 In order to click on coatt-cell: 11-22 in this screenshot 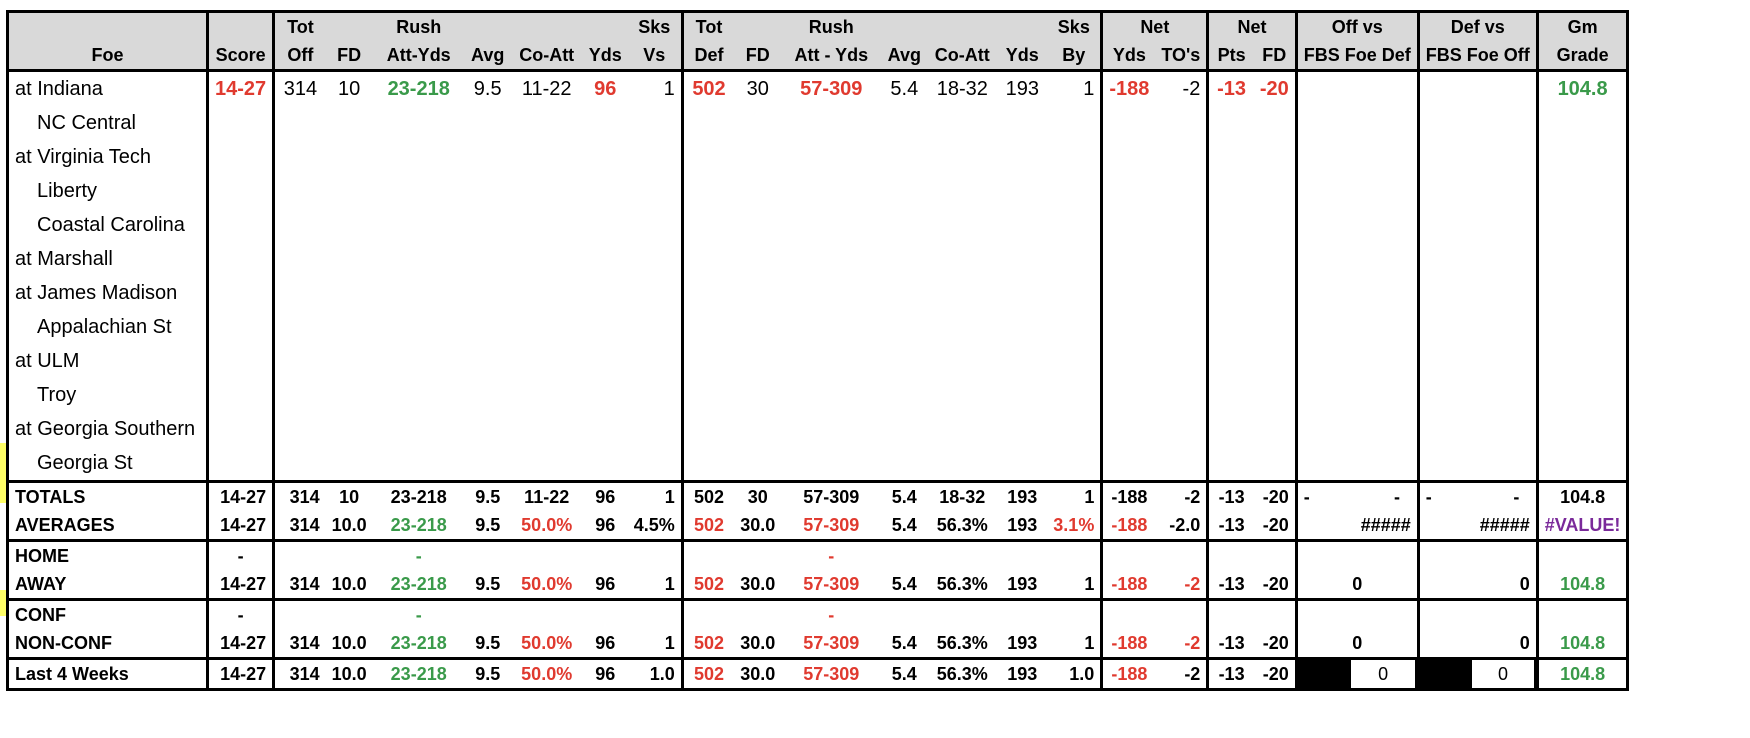, I will do `click(547, 497)`.